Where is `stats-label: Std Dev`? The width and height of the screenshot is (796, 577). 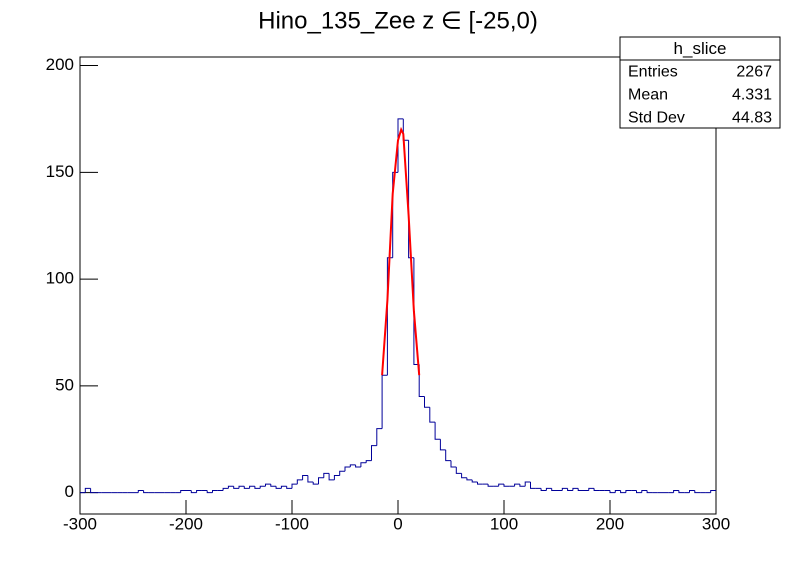
stats-label: Std Dev is located at coordinates (656, 118).